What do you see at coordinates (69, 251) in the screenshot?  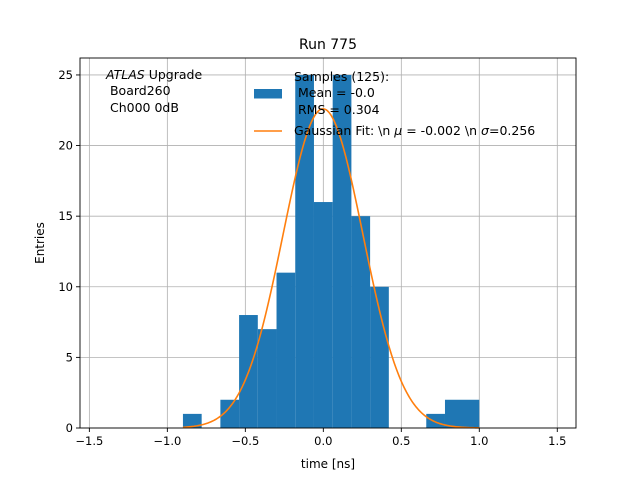 I see `y-axis-ticks: 0 5 10 15 20 25` at bounding box center [69, 251].